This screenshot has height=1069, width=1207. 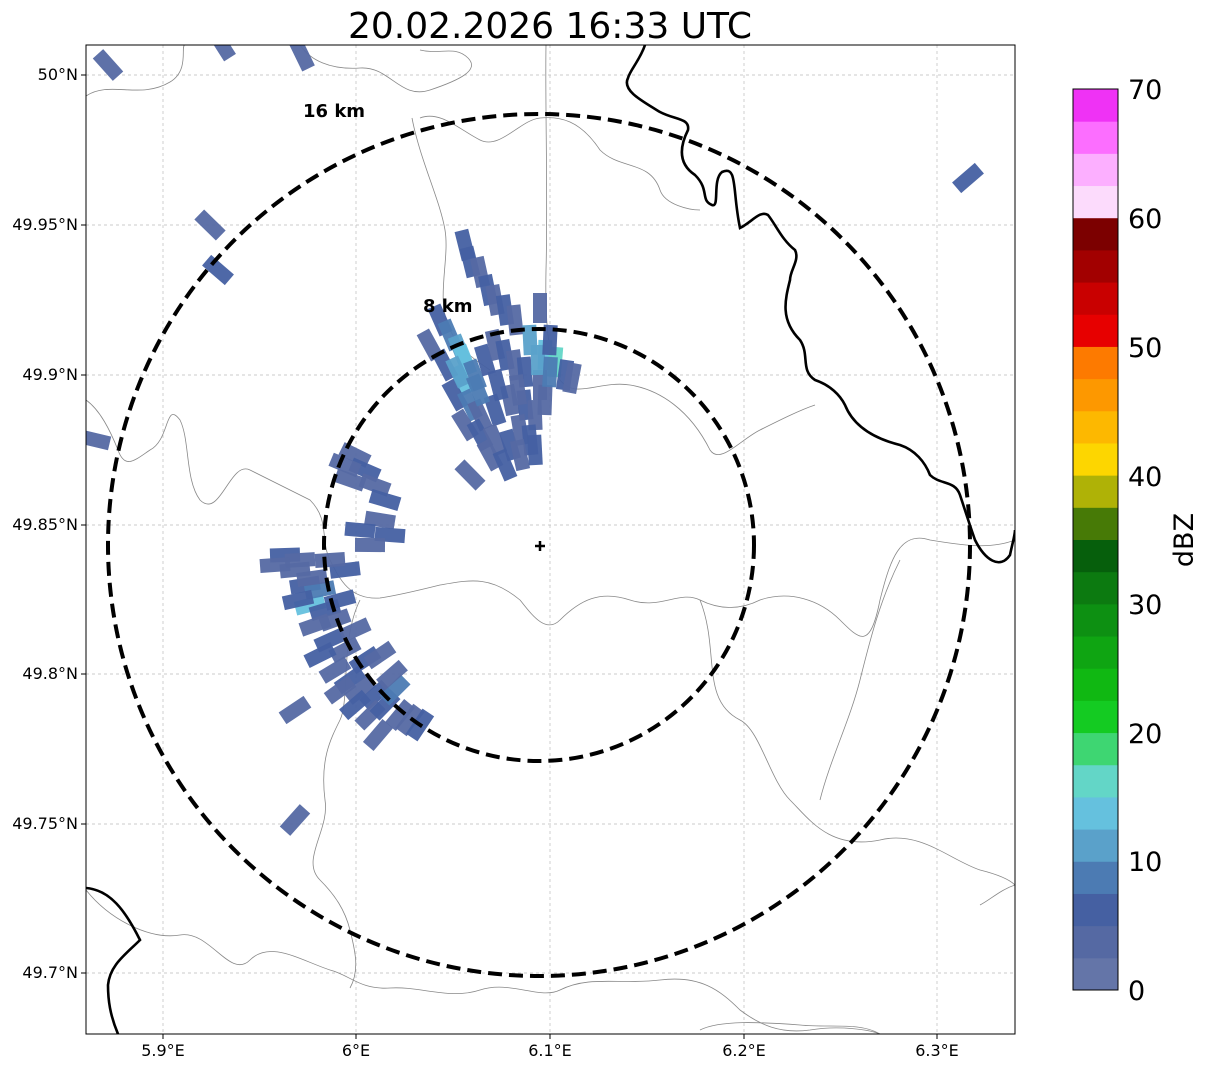 I want to click on y-tick-label: 49.7°N, so click(x=50, y=972).